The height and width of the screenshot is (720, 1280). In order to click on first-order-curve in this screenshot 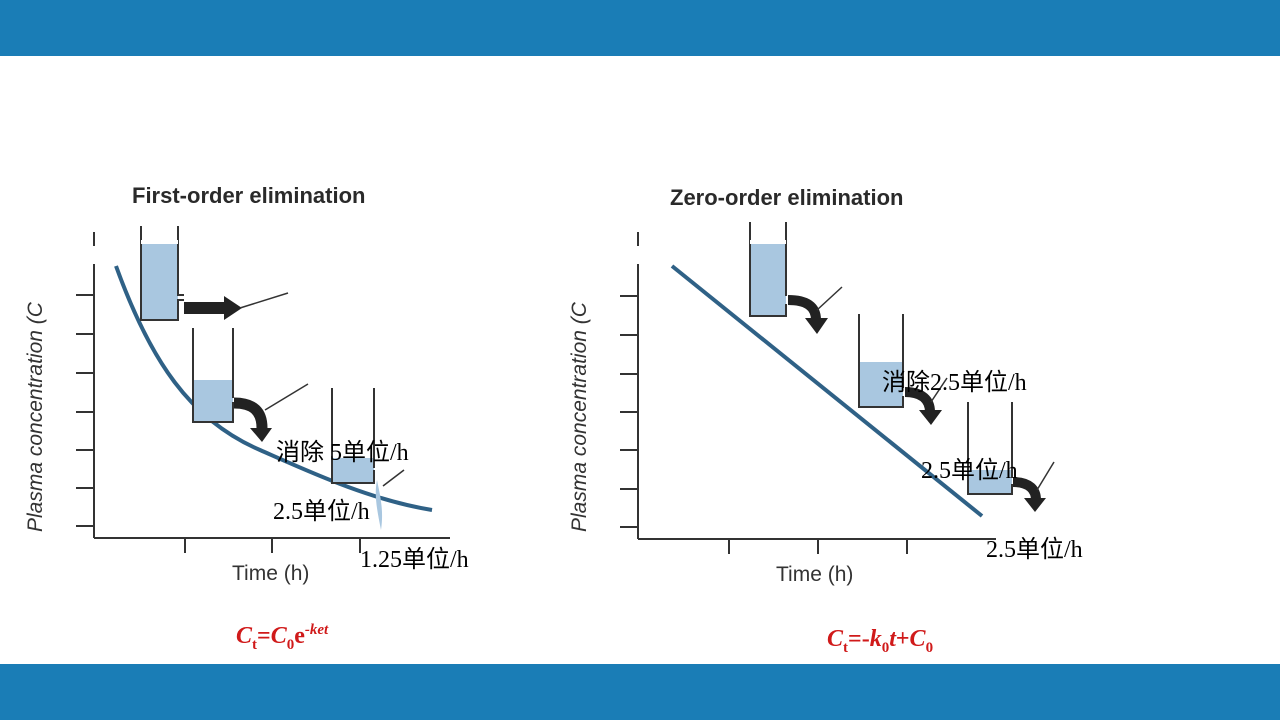, I will do `click(273, 388)`.